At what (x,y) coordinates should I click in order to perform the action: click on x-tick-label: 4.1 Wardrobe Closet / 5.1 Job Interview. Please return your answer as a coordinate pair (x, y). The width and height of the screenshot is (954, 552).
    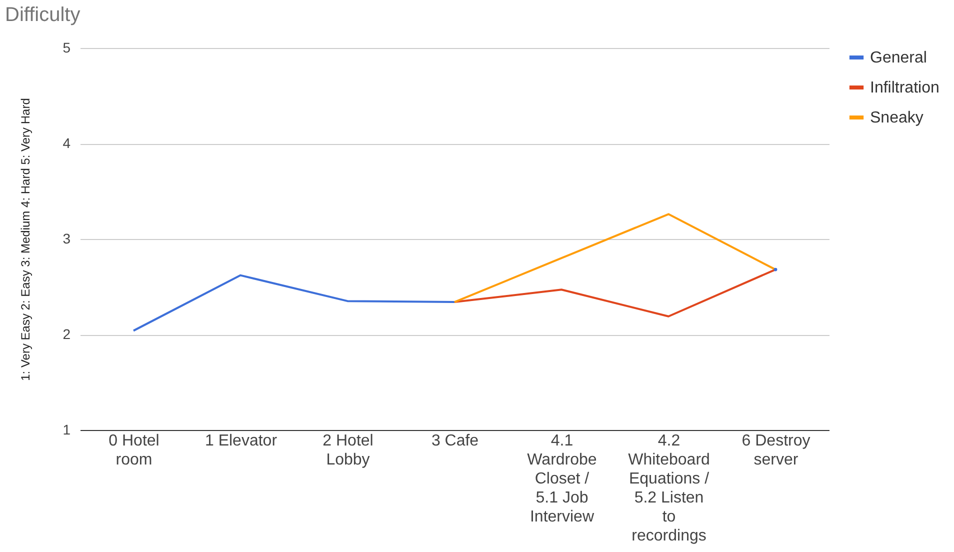
    Looking at the image, I should click on (562, 479).